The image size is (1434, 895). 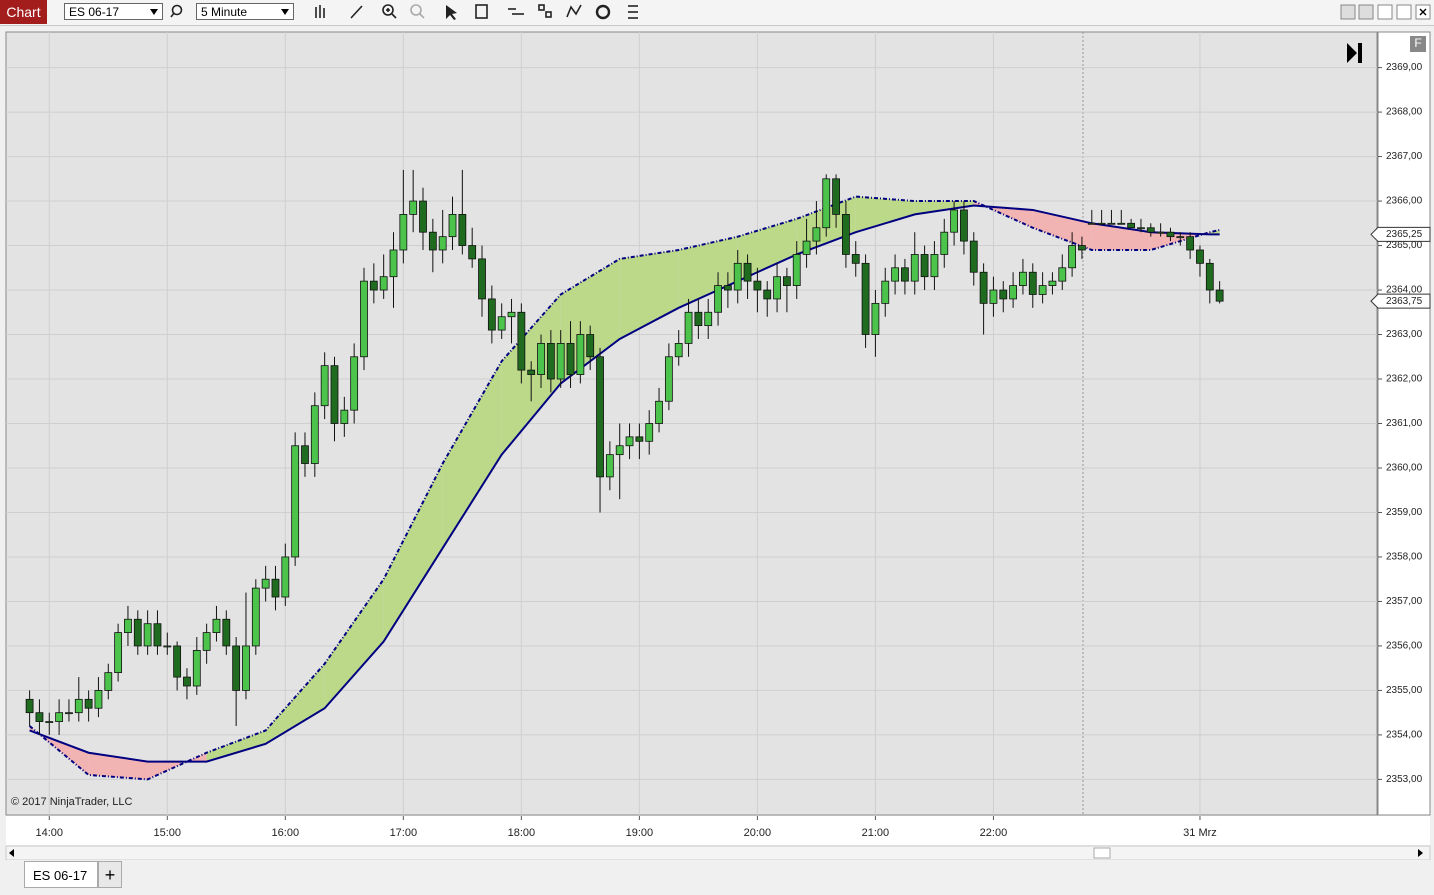 I want to click on interval-selector: 5 Minute, so click(x=245, y=11).